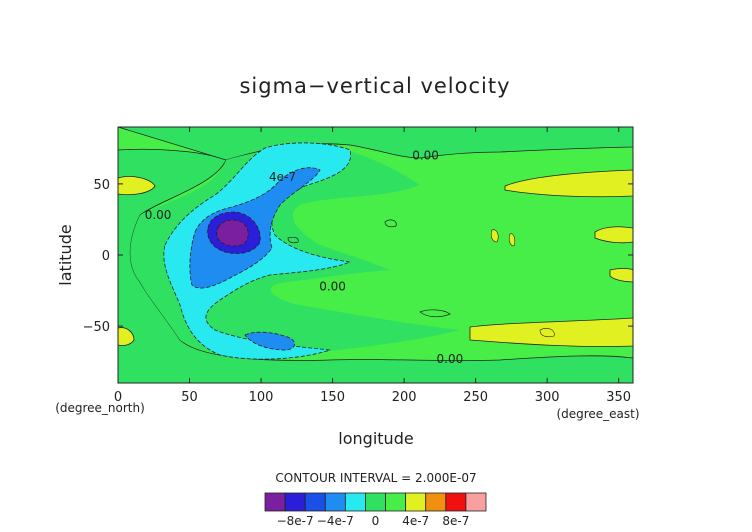  I want to click on x-tick-label: 50, so click(189, 397).